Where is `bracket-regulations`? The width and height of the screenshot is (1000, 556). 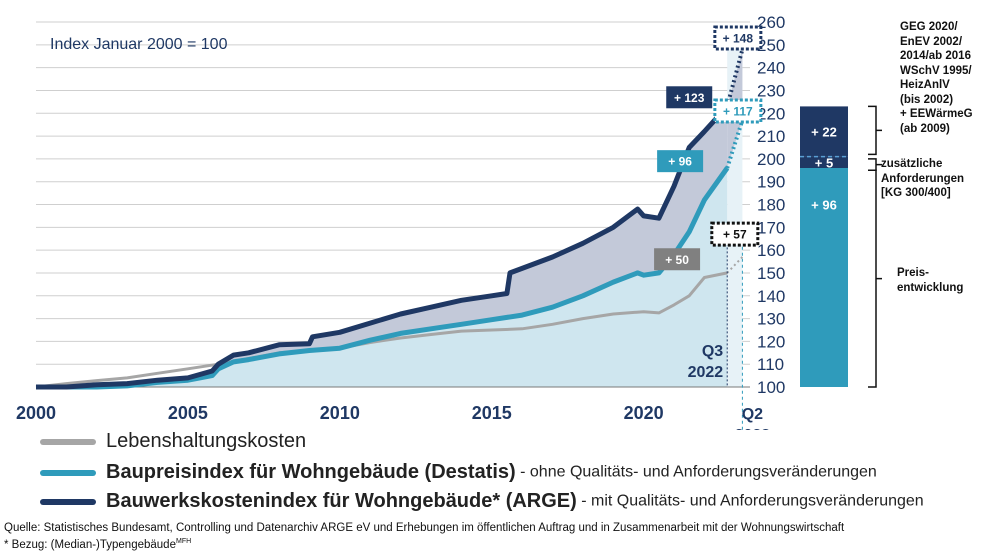
bracket-regulations is located at coordinates (875, 130).